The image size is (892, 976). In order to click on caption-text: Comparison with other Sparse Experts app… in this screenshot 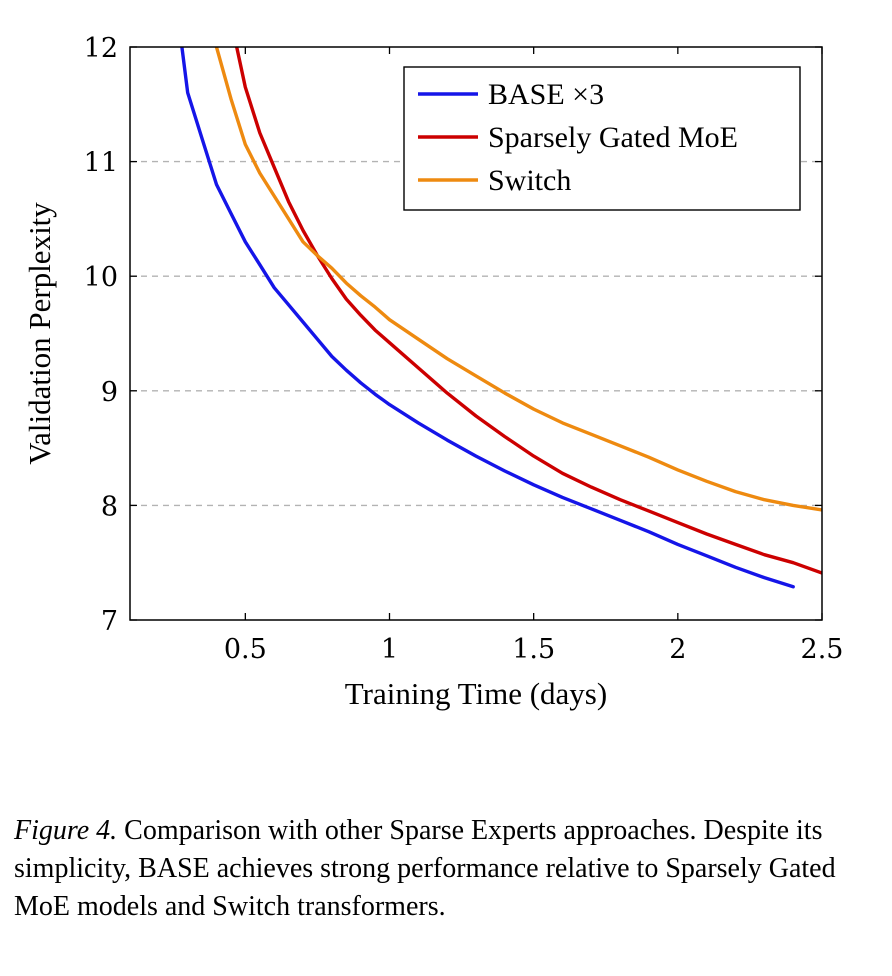, I will do `click(425, 868)`.